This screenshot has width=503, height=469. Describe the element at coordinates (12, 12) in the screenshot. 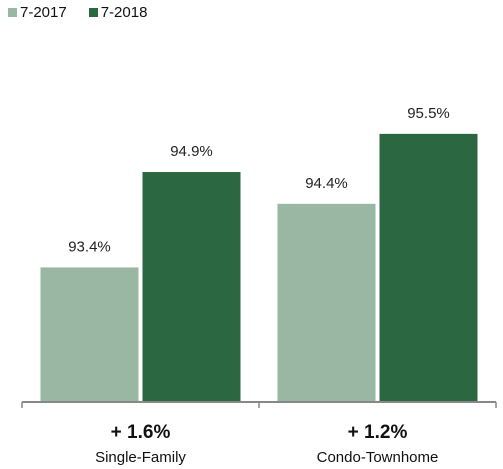

I see `legend-swatch-7-2017` at that location.